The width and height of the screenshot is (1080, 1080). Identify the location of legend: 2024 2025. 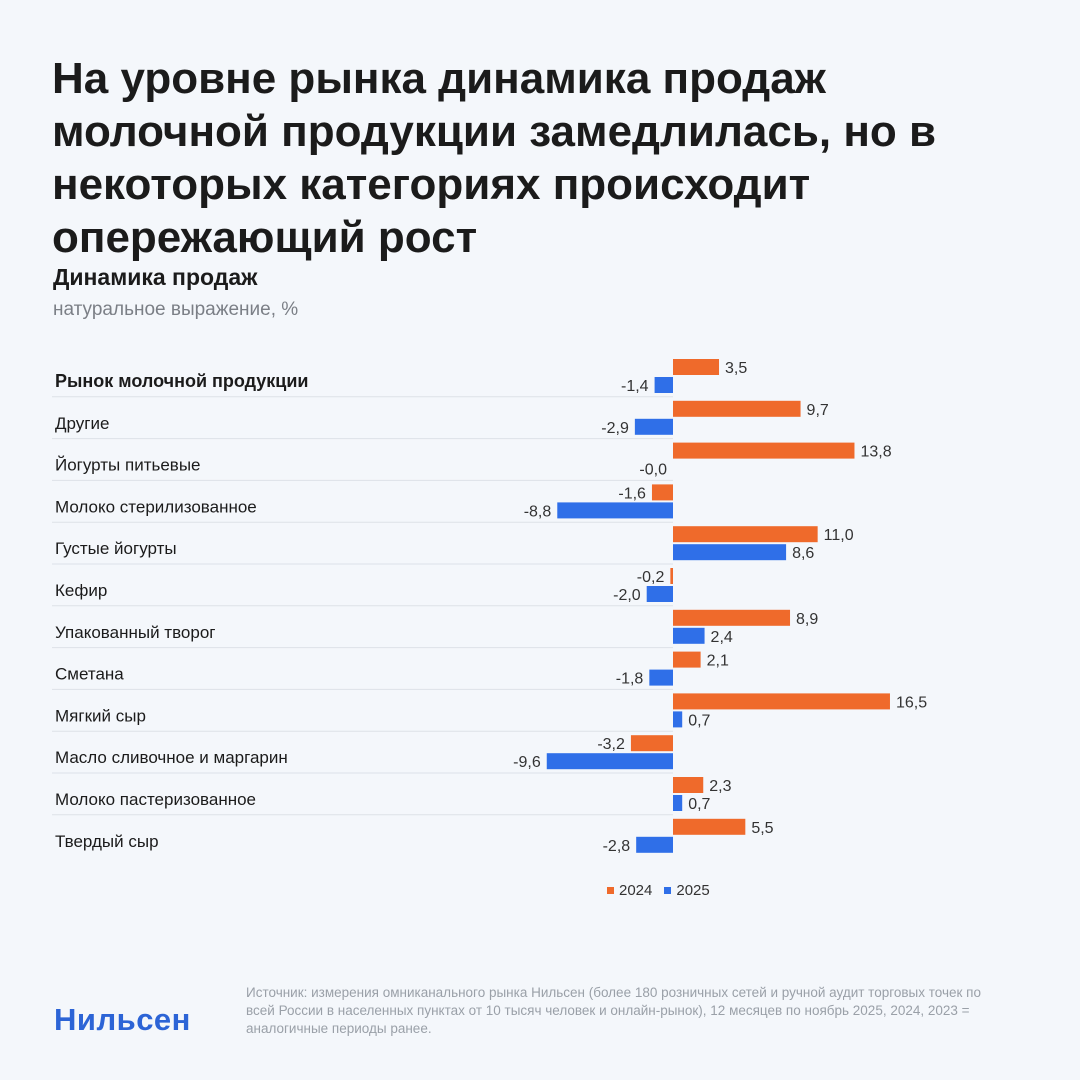
(658, 890).